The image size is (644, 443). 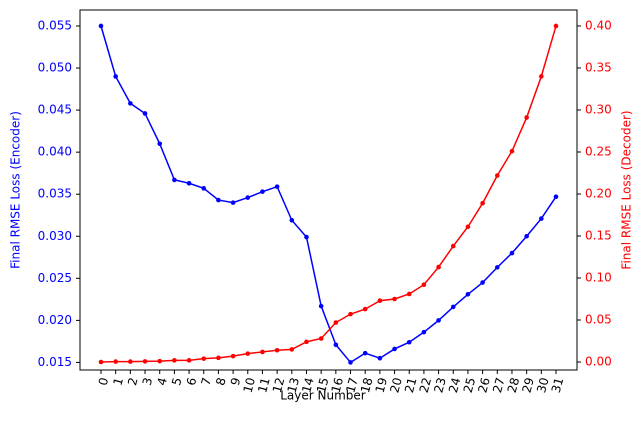 I want to click on x-tick-label: 1, so click(x=118, y=381).